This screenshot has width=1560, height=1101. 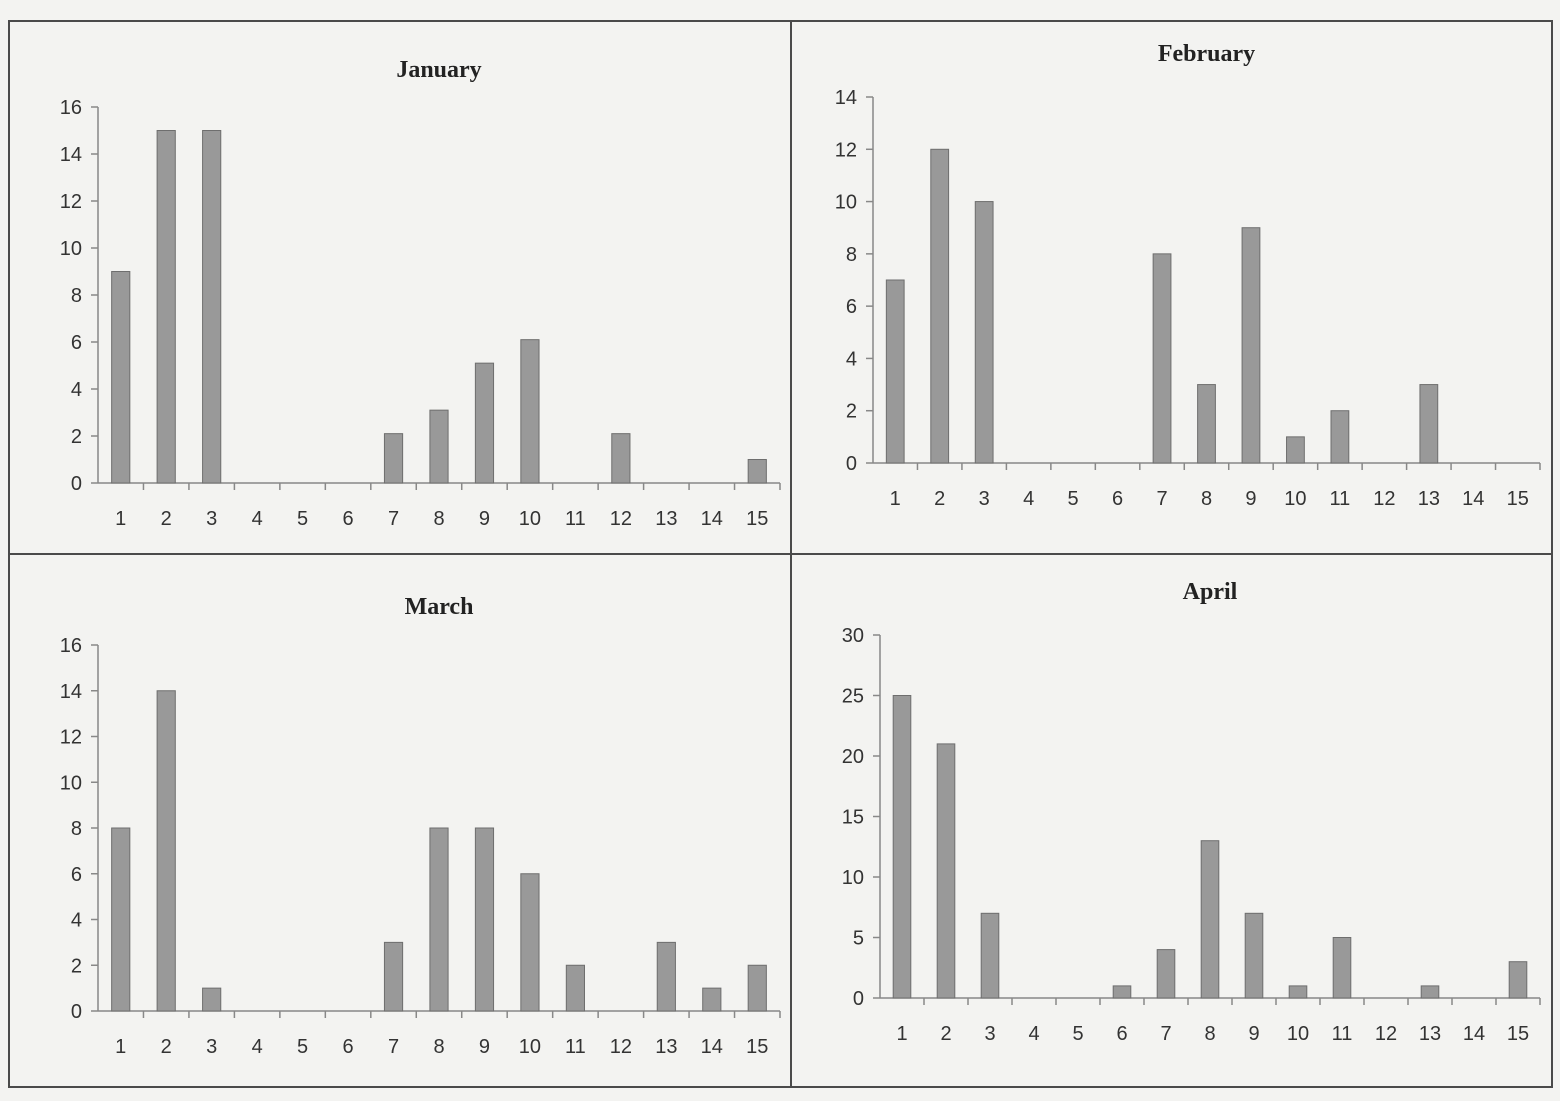 What do you see at coordinates (71, 783) in the screenshot?
I see `y-tick-label: 10` at bounding box center [71, 783].